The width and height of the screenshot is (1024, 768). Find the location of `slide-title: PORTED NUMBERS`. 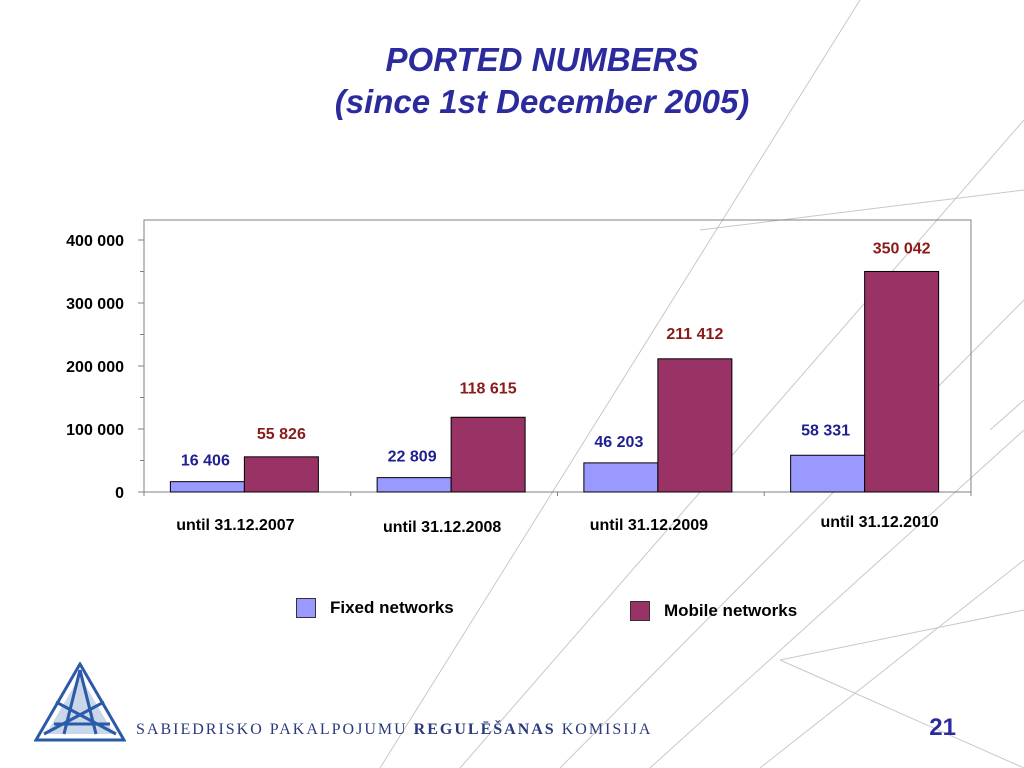

slide-title: PORTED NUMBERS is located at coordinates (542, 59).